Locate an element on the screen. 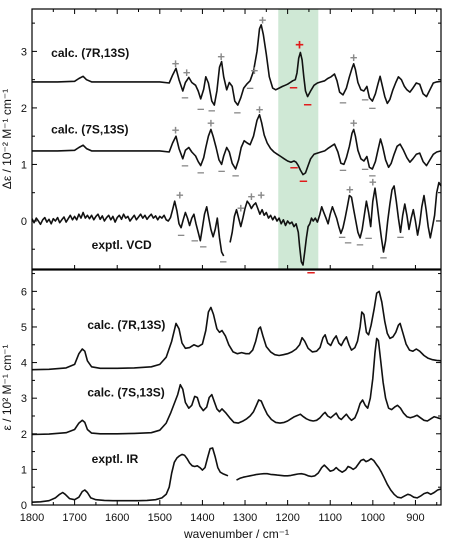 The image size is (452, 550). x-axis-title: wavenumber / cm⁻¹ is located at coordinates (236, 534).